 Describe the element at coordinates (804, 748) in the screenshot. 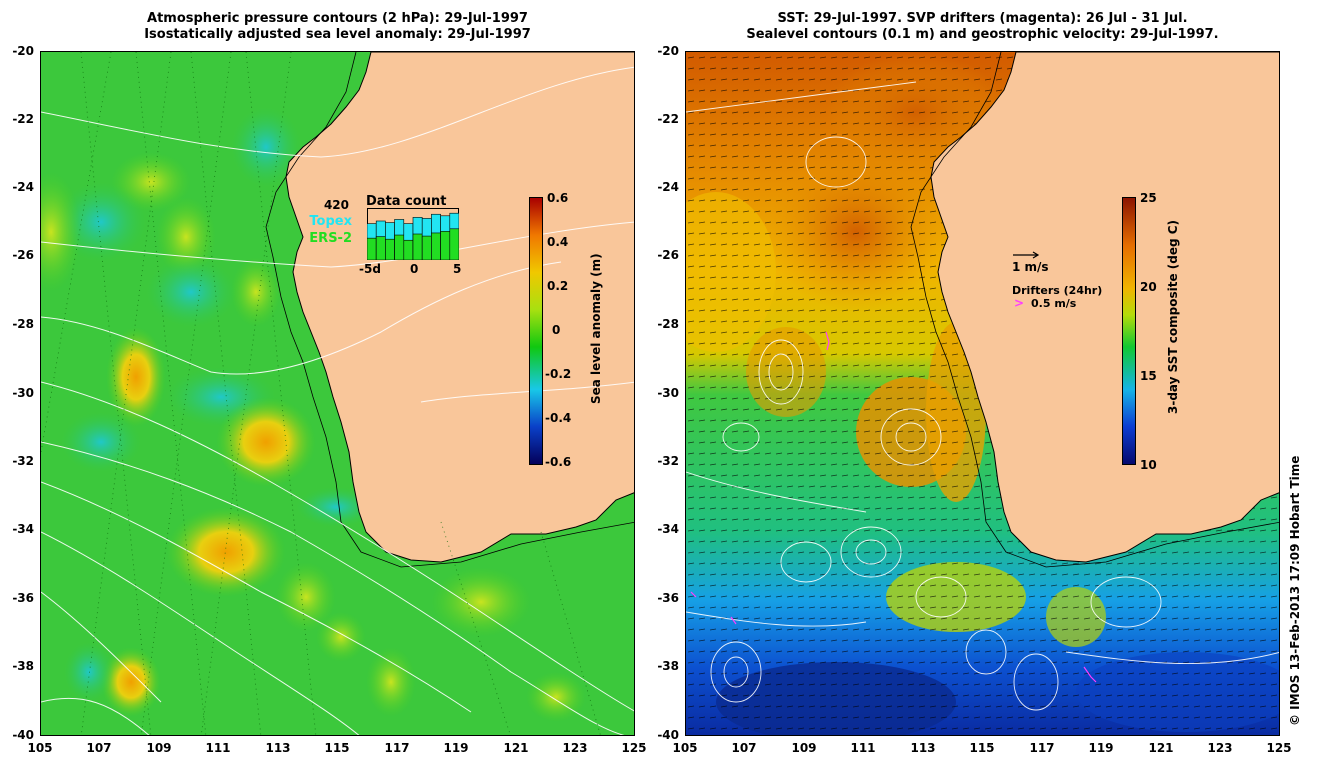

I see `right-x-tick: 109` at that location.